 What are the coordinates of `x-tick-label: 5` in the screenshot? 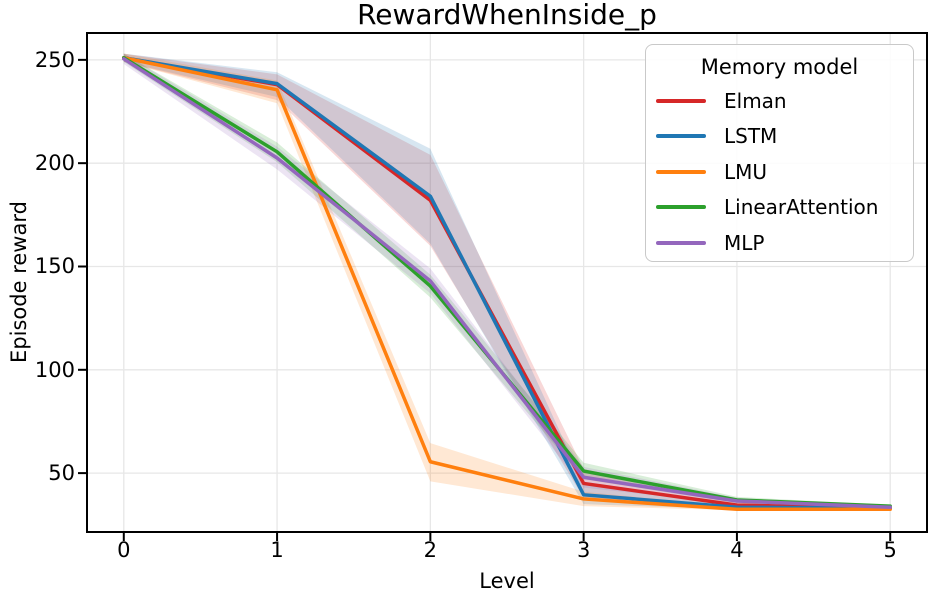 It's located at (890, 550).